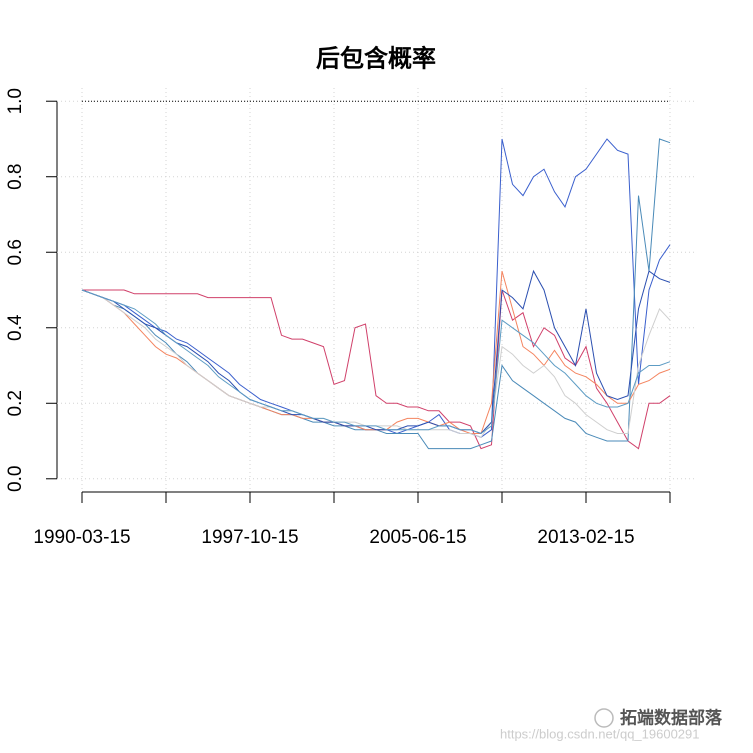 The width and height of the screenshot is (753, 753). I want to click on y-tick-label: 0.6, so click(15, 252).